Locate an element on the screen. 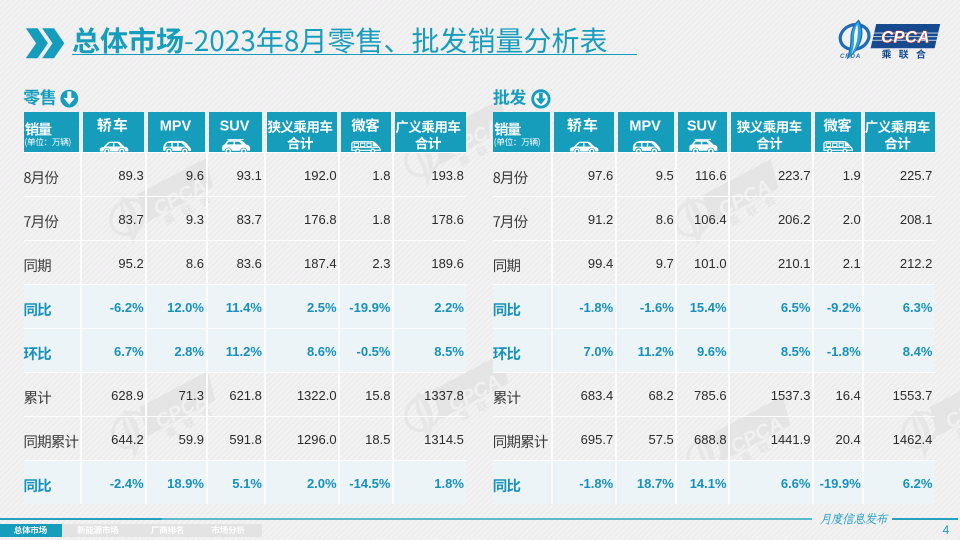 The height and width of the screenshot is (540, 960). svg-text: CRDA is located at coordinates (850, 56).